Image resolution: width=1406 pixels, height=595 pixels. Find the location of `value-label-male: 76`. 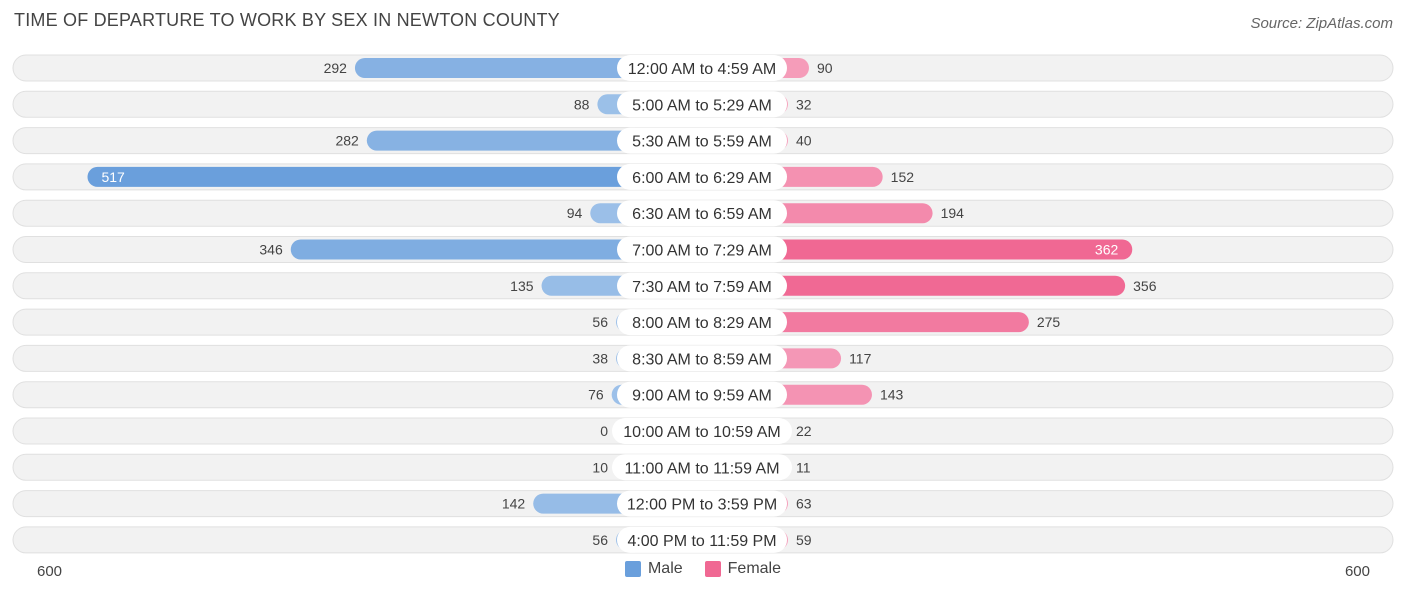

value-label-male: 76 is located at coordinates (596, 395).